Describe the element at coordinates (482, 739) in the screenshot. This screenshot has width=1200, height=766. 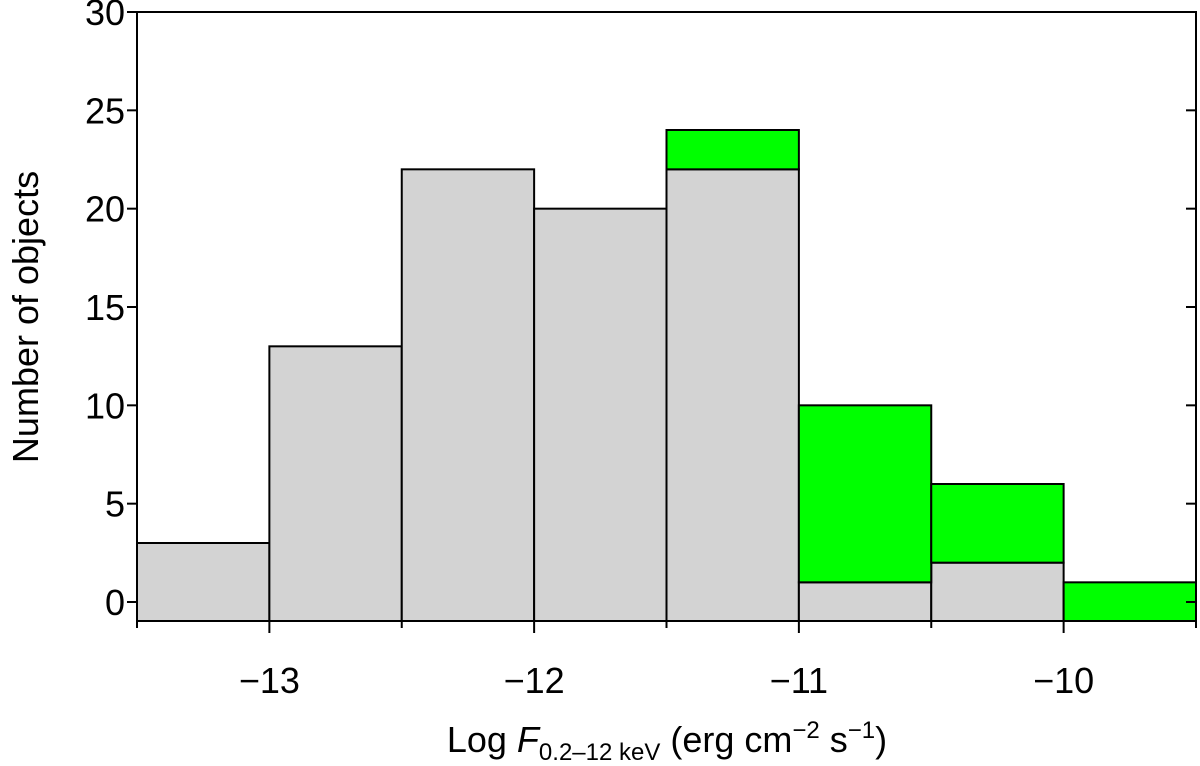
I see `x-axis-label-prefix: Log` at that location.